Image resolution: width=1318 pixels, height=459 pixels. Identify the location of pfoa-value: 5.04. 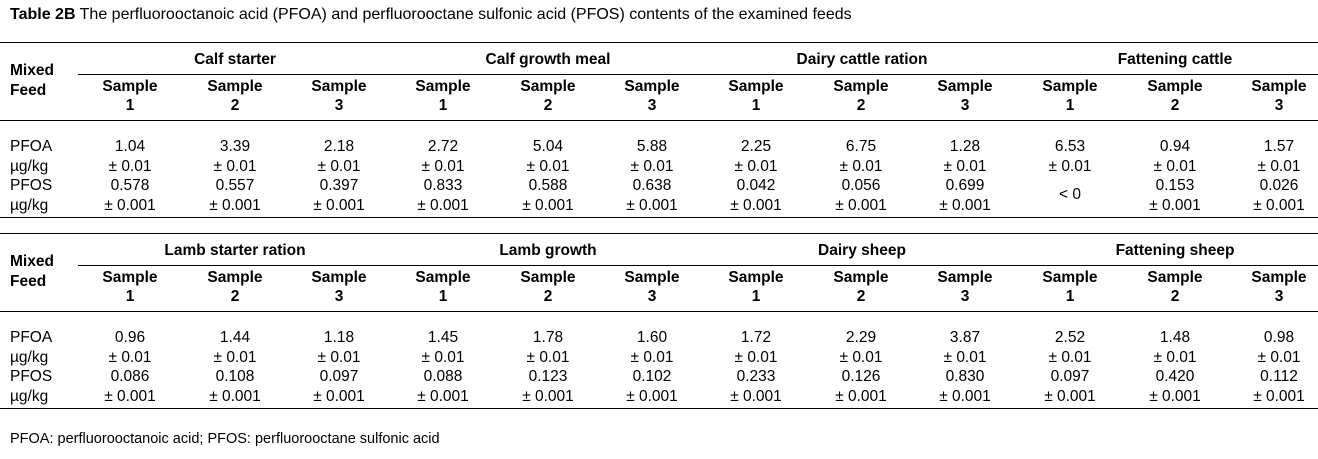
(548, 146).